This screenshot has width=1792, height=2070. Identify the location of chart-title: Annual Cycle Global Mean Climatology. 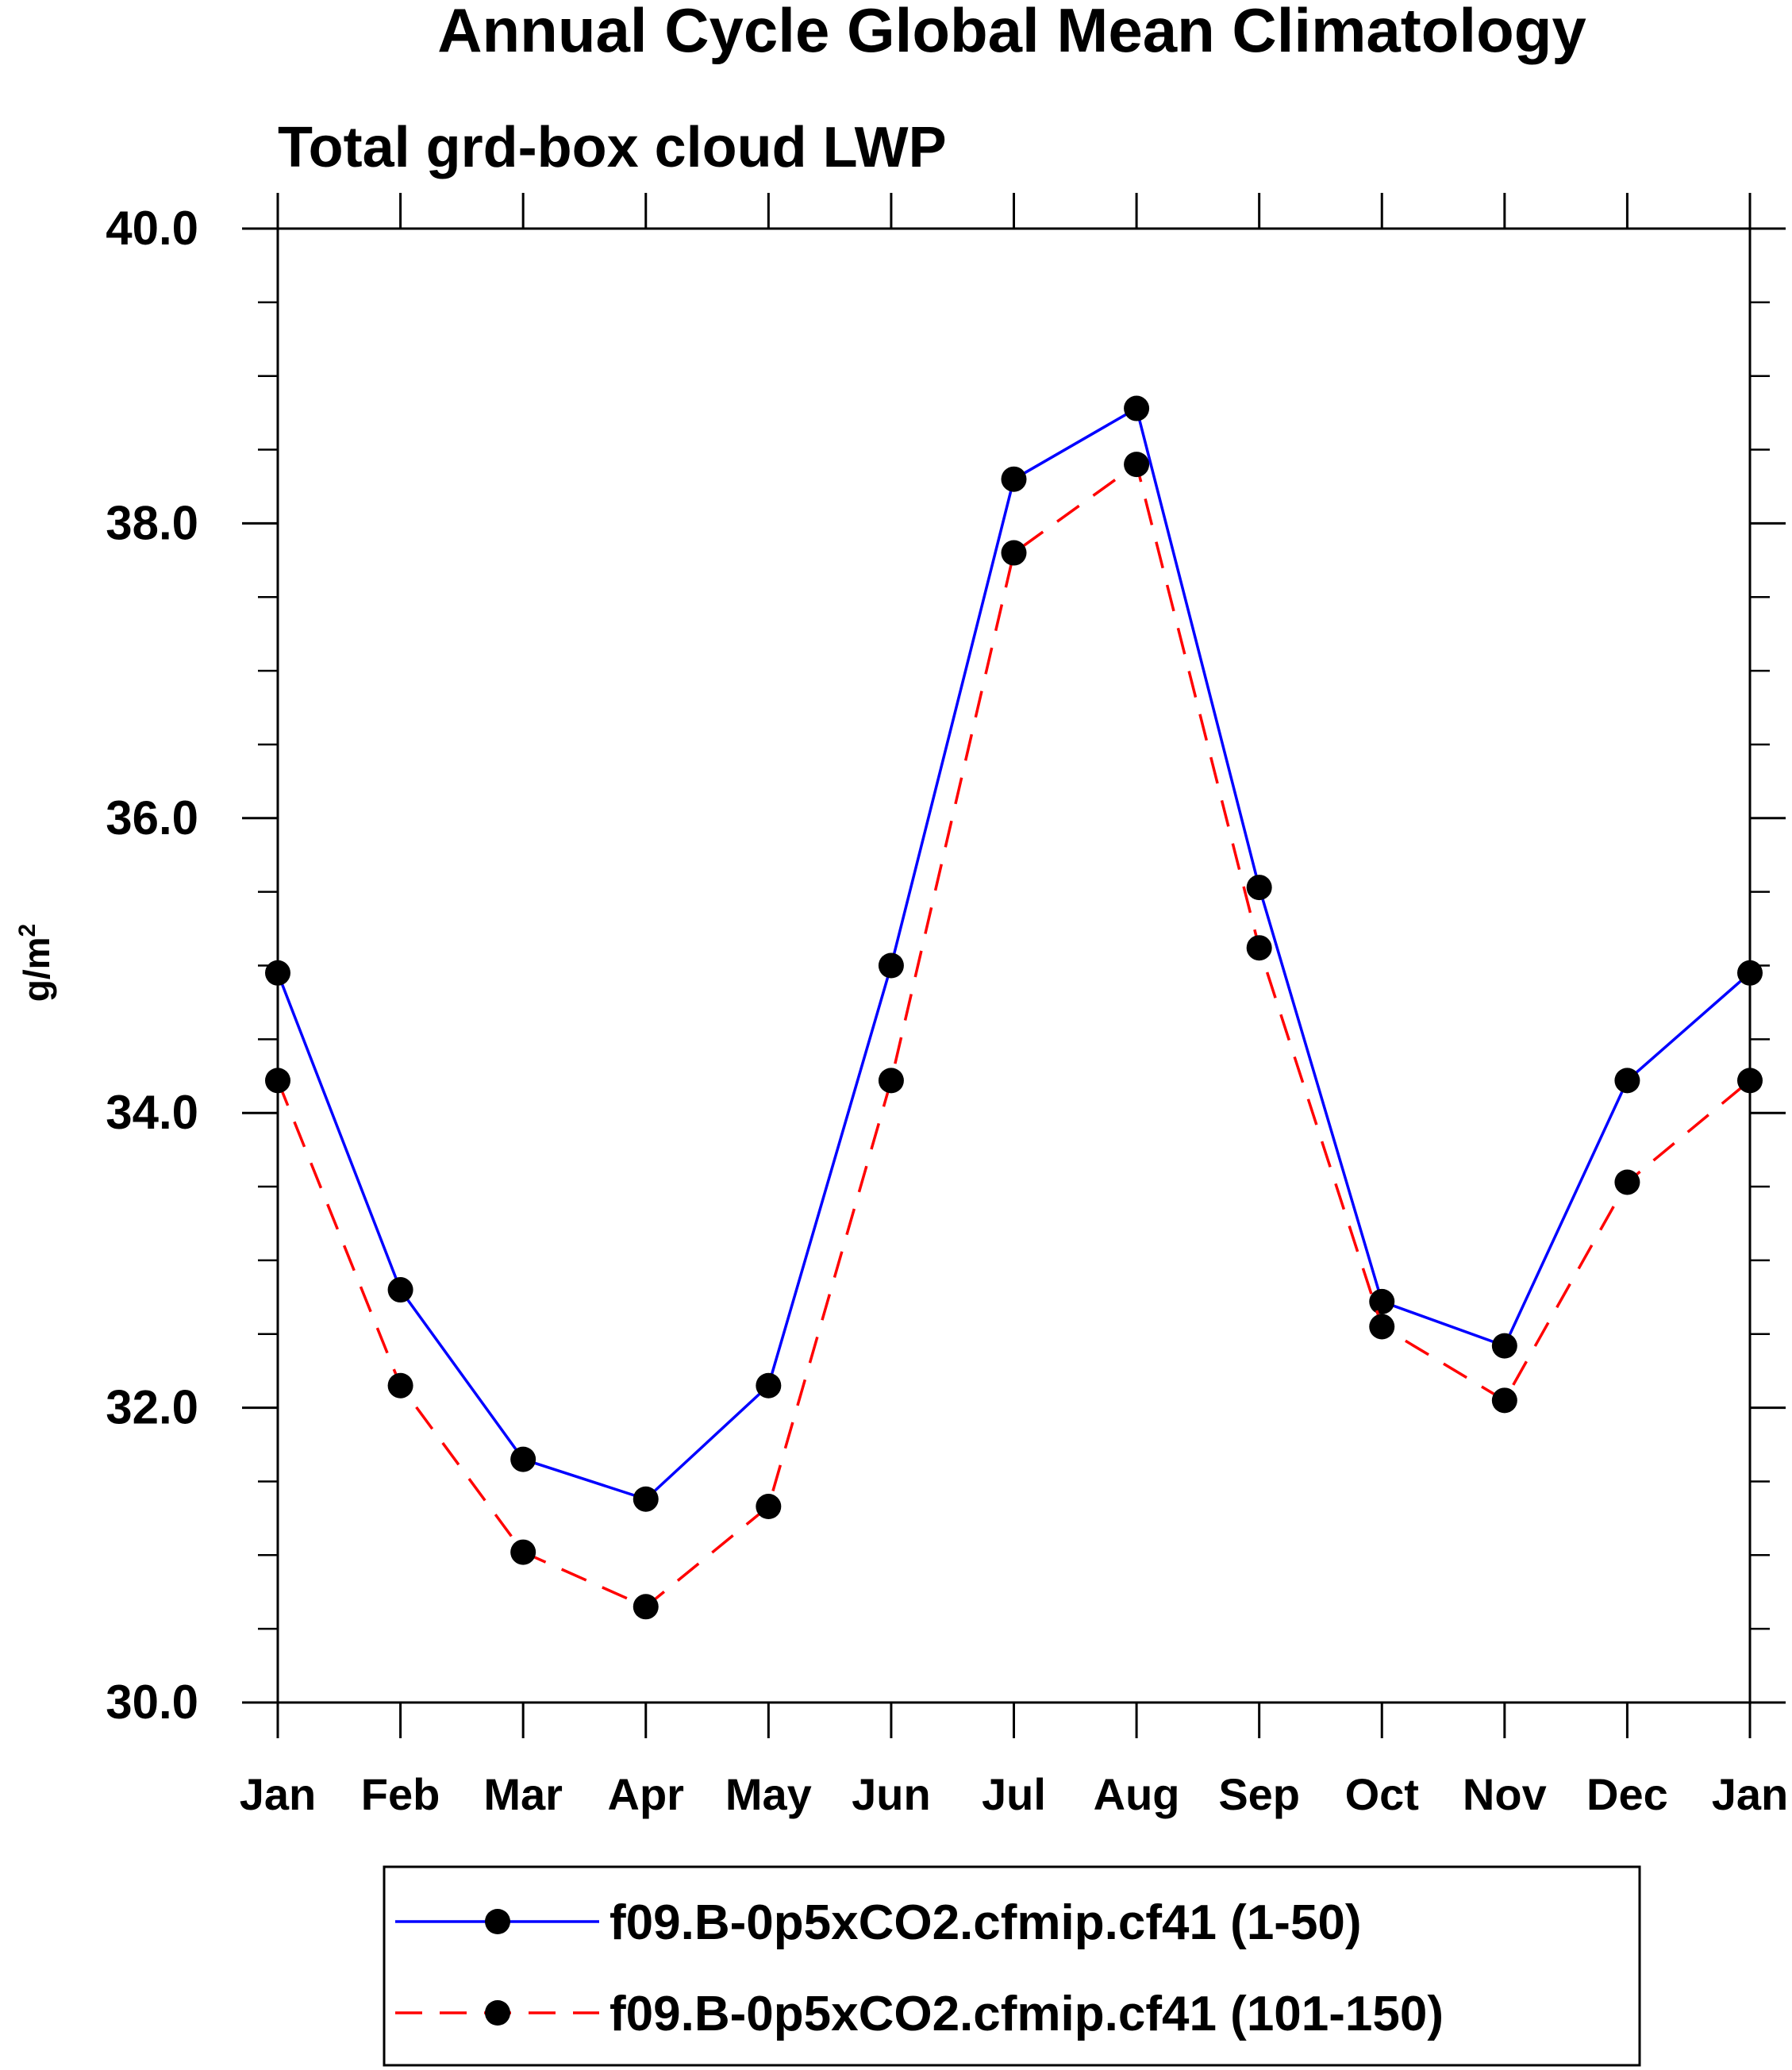
(1011, 32).